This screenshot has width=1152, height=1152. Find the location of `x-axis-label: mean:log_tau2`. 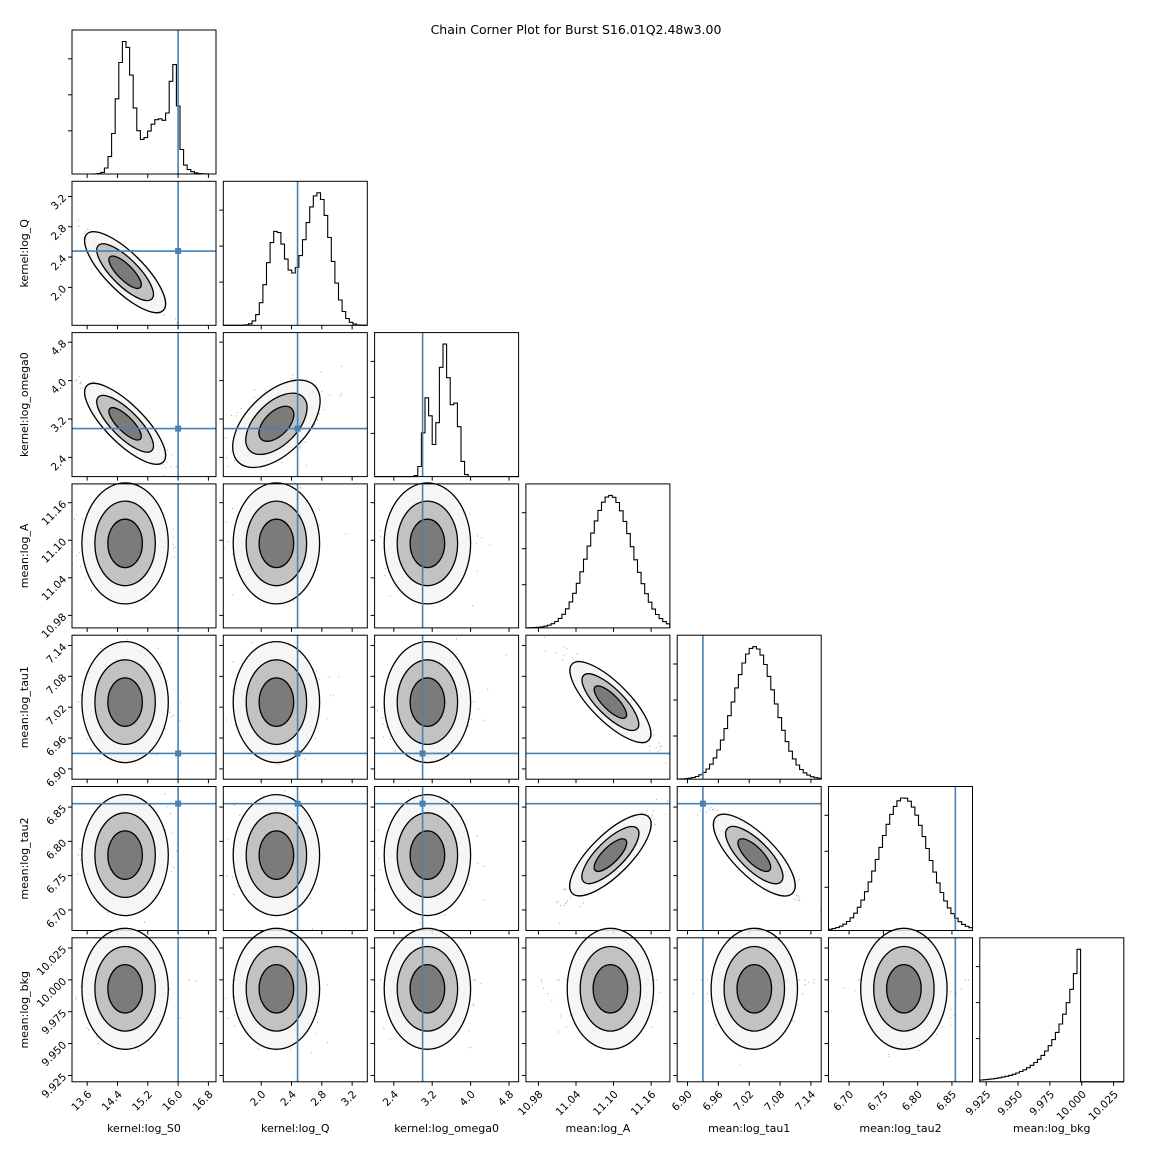

x-axis-label: mean:log_tau2 is located at coordinates (900, 1128).